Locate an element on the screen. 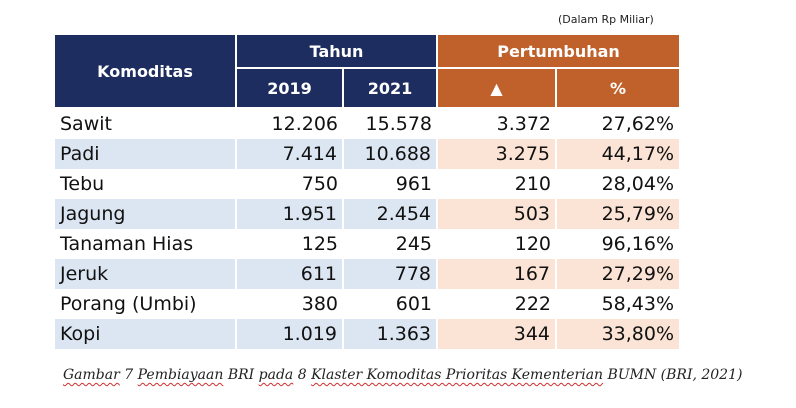 Image resolution: width=796 pixels, height=408 pixels. growth-percent: 44,17% is located at coordinates (617, 154).